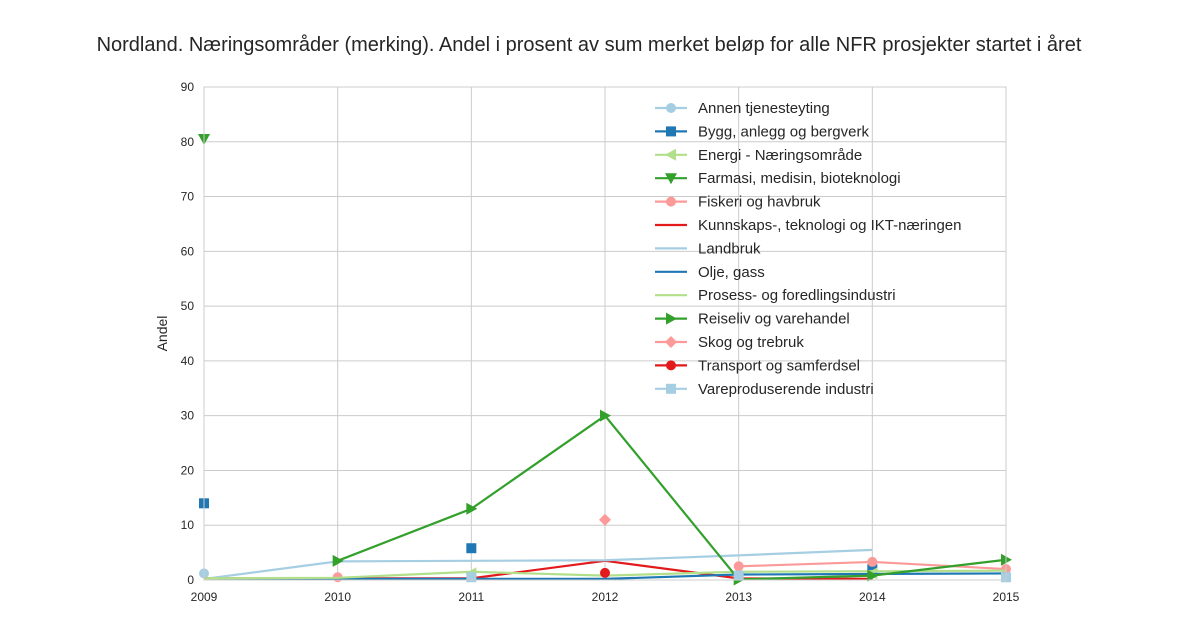  What do you see at coordinates (188, 87) in the screenshot?
I see `y-tick-label: 90` at bounding box center [188, 87].